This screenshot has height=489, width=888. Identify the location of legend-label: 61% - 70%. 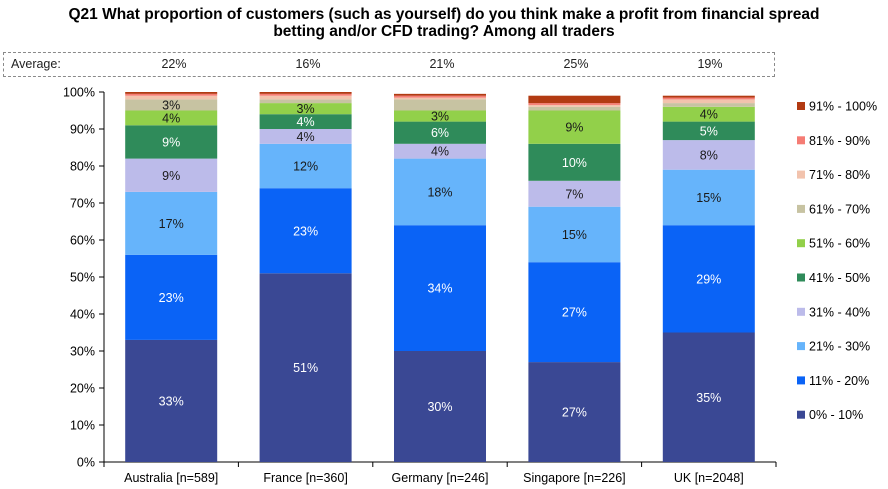
(839, 209).